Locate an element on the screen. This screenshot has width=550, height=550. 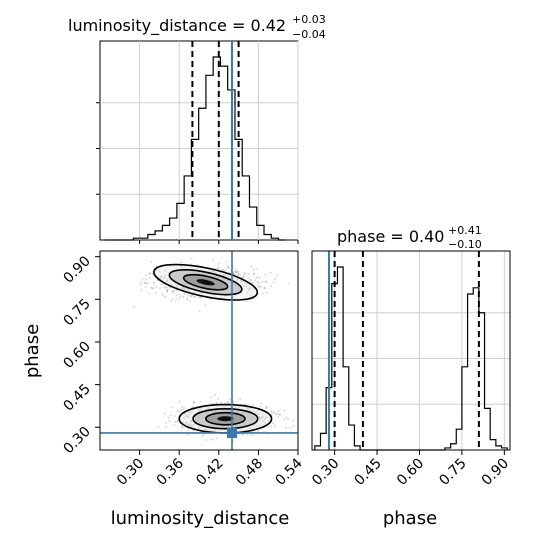
histogram-step is located at coordinates (195, 148).